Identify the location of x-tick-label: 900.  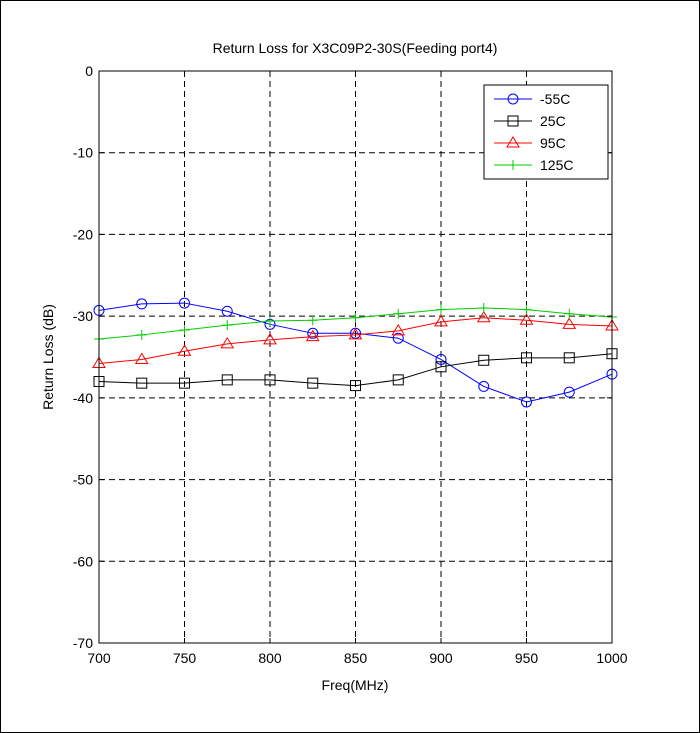
(441, 658).